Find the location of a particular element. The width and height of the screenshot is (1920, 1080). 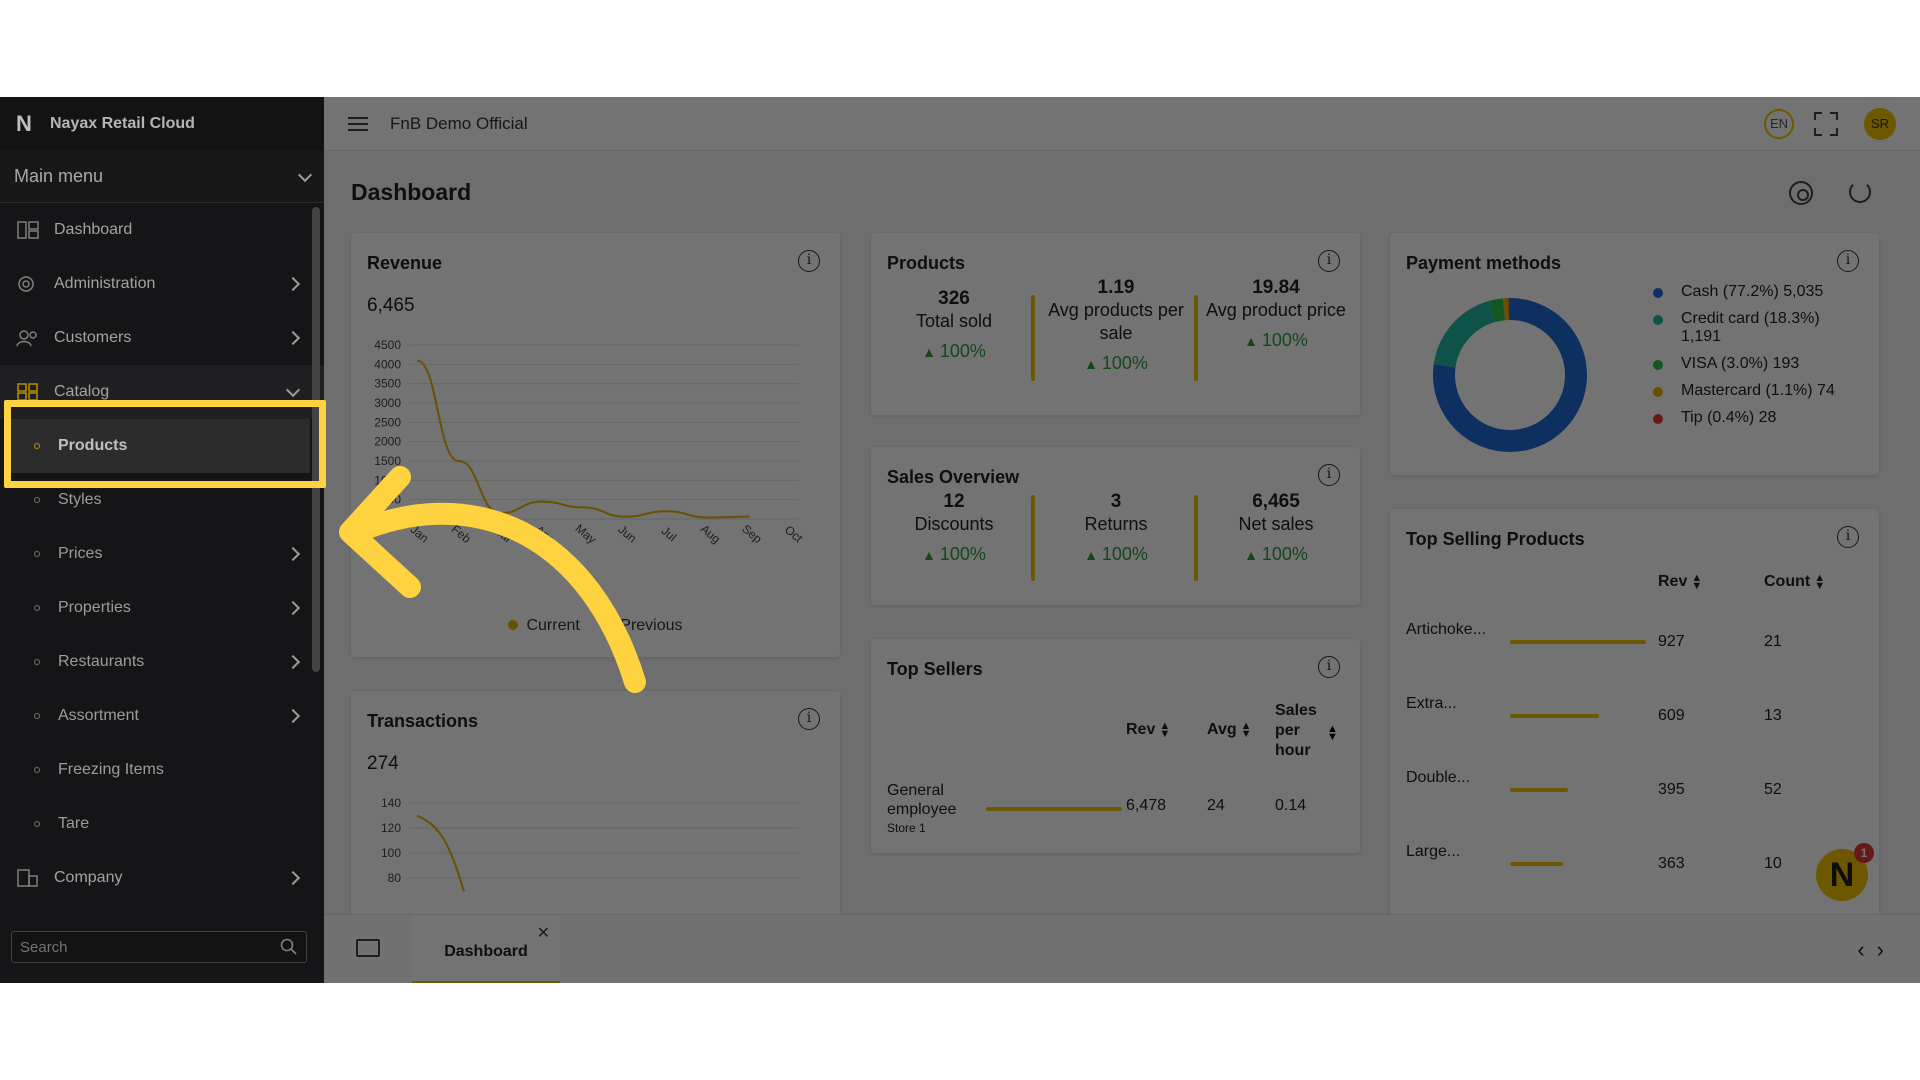

sidebar-item-dashboard: Dashboard is located at coordinates (162, 230).